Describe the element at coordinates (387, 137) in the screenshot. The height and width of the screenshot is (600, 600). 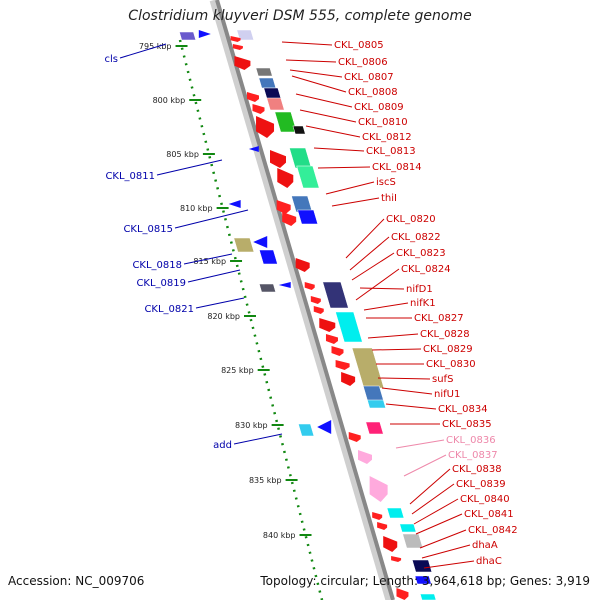
I see `gene-label: CKL_0812` at that location.